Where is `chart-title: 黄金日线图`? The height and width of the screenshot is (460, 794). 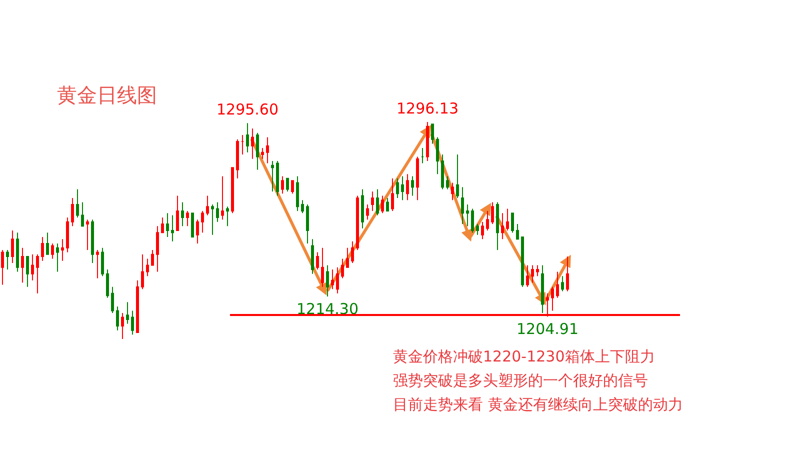
chart-title: 黄金日线图 is located at coordinates (107, 95).